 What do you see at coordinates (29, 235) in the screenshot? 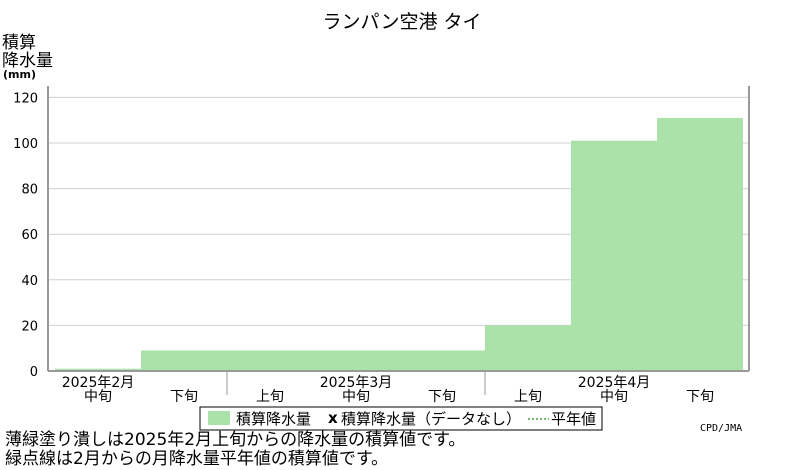
I see `y-tick-label: 60` at bounding box center [29, 235].